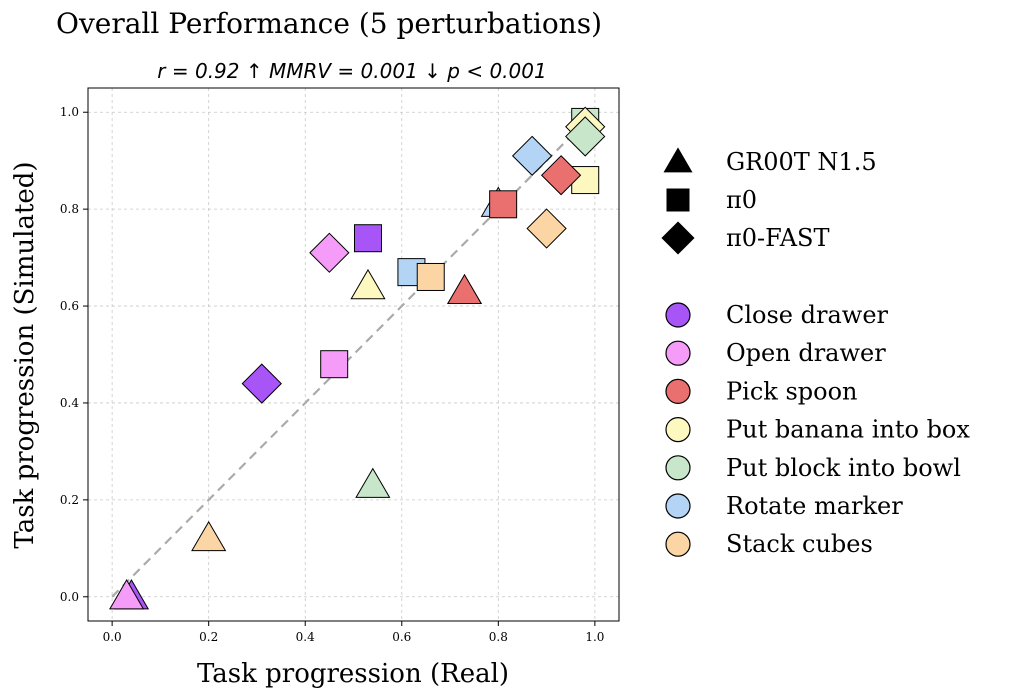 The height and width of the screenshot is (697, 1010). What do you see at coordinates (678, 160) in the screenshot?
I see `legend-marker-triangle` at bounding box center [678, 160].